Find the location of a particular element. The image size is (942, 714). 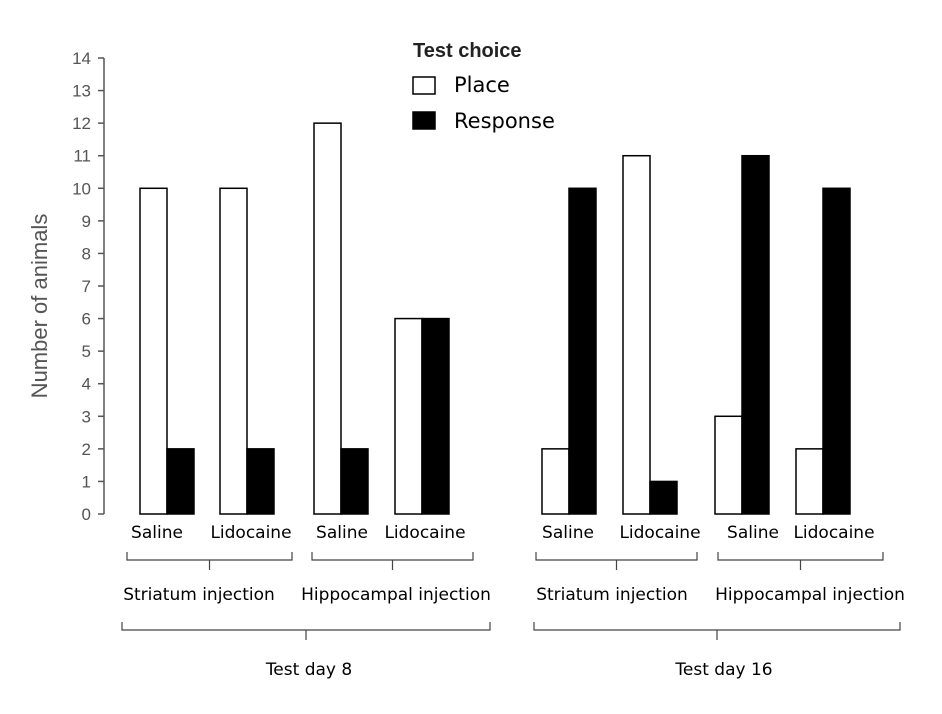

y-tick-label: 9 is located at coordinates (86, 221).